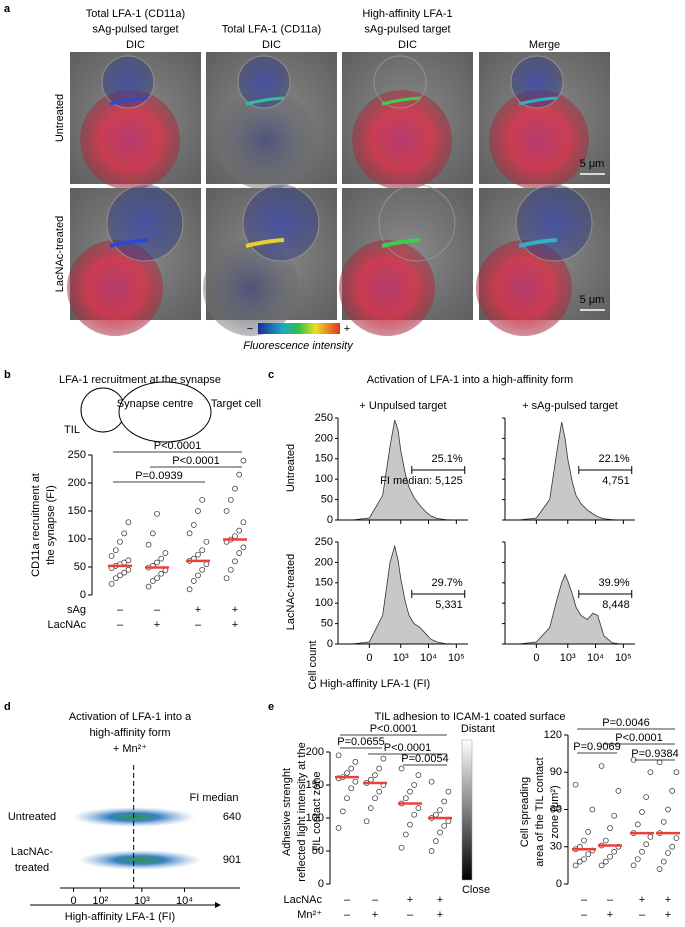  Describe the element at coordinates (218, 905) in the screenshot. I see `arrow-head` at that location.